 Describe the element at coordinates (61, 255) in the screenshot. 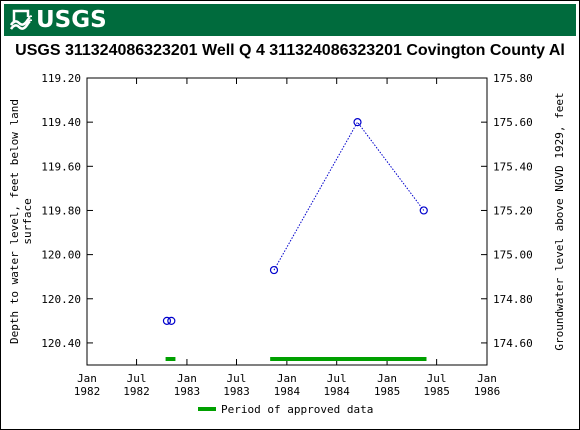

I see `y-left-tick-label: 120.00` at that location.